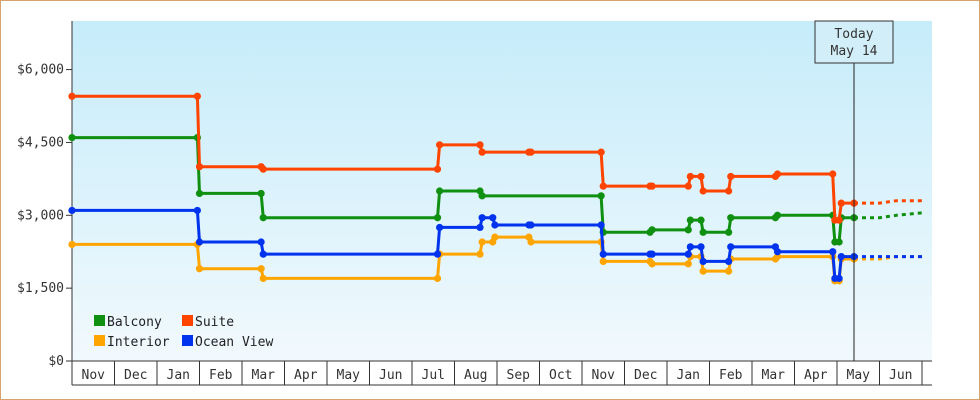 Image resolution: width=980 pixels, height=400 pixels. I want to click on x-tick-label: Aug, so click(475, 375).